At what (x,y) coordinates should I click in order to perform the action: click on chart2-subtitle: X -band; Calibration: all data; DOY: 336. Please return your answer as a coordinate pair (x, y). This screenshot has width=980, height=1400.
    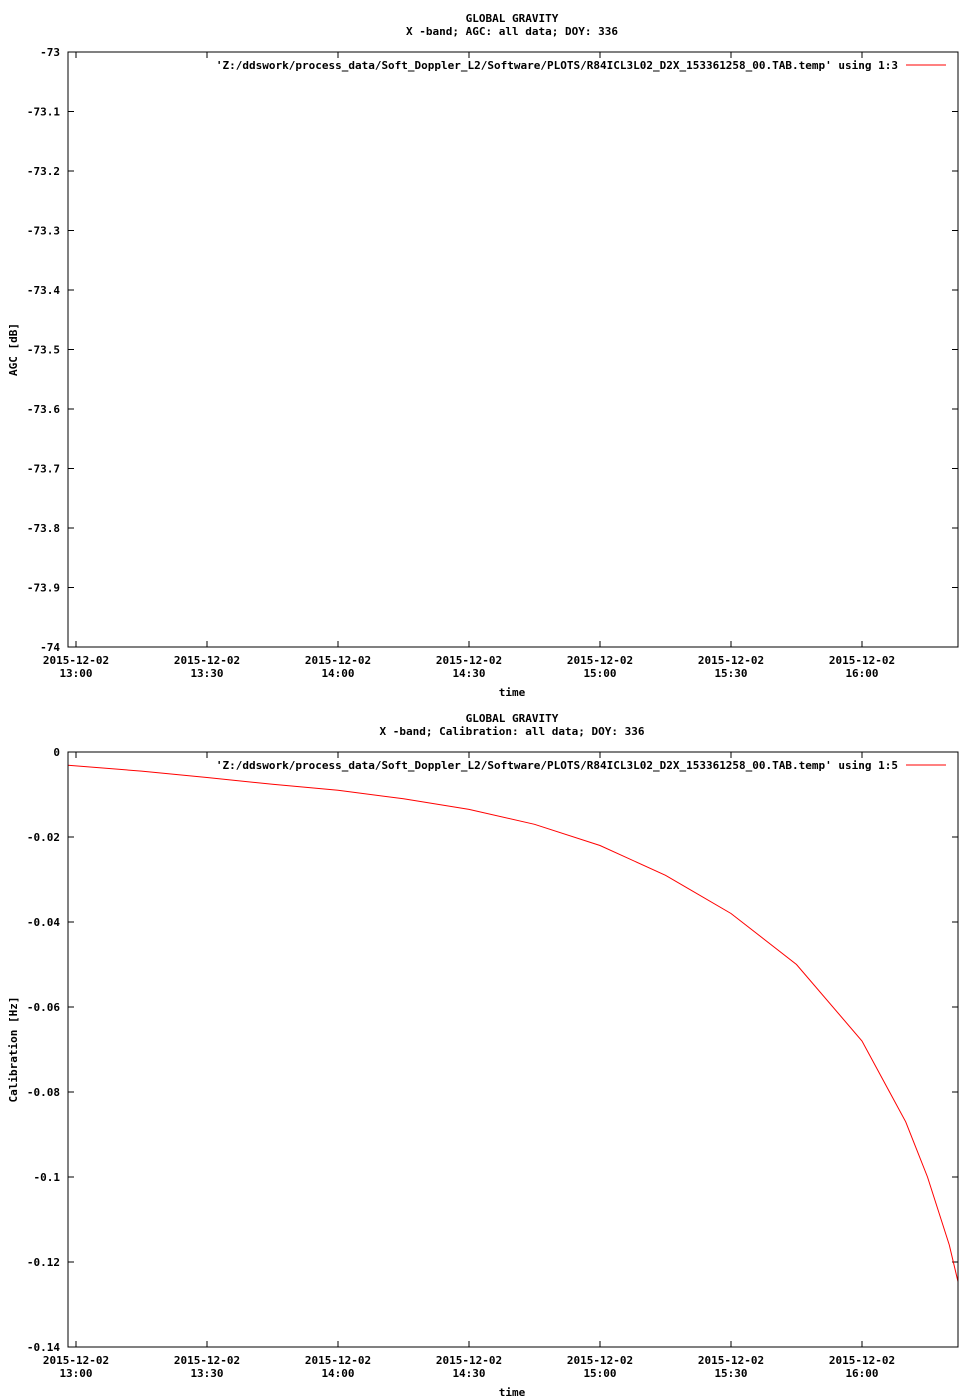
    Looking at the image, I should click on (512, 731).